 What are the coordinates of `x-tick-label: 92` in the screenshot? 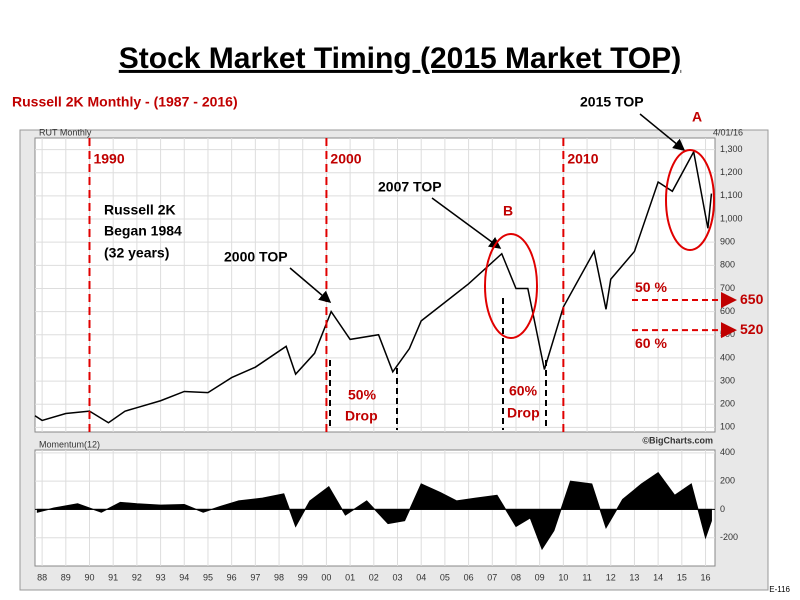 It's located at (137, 577).